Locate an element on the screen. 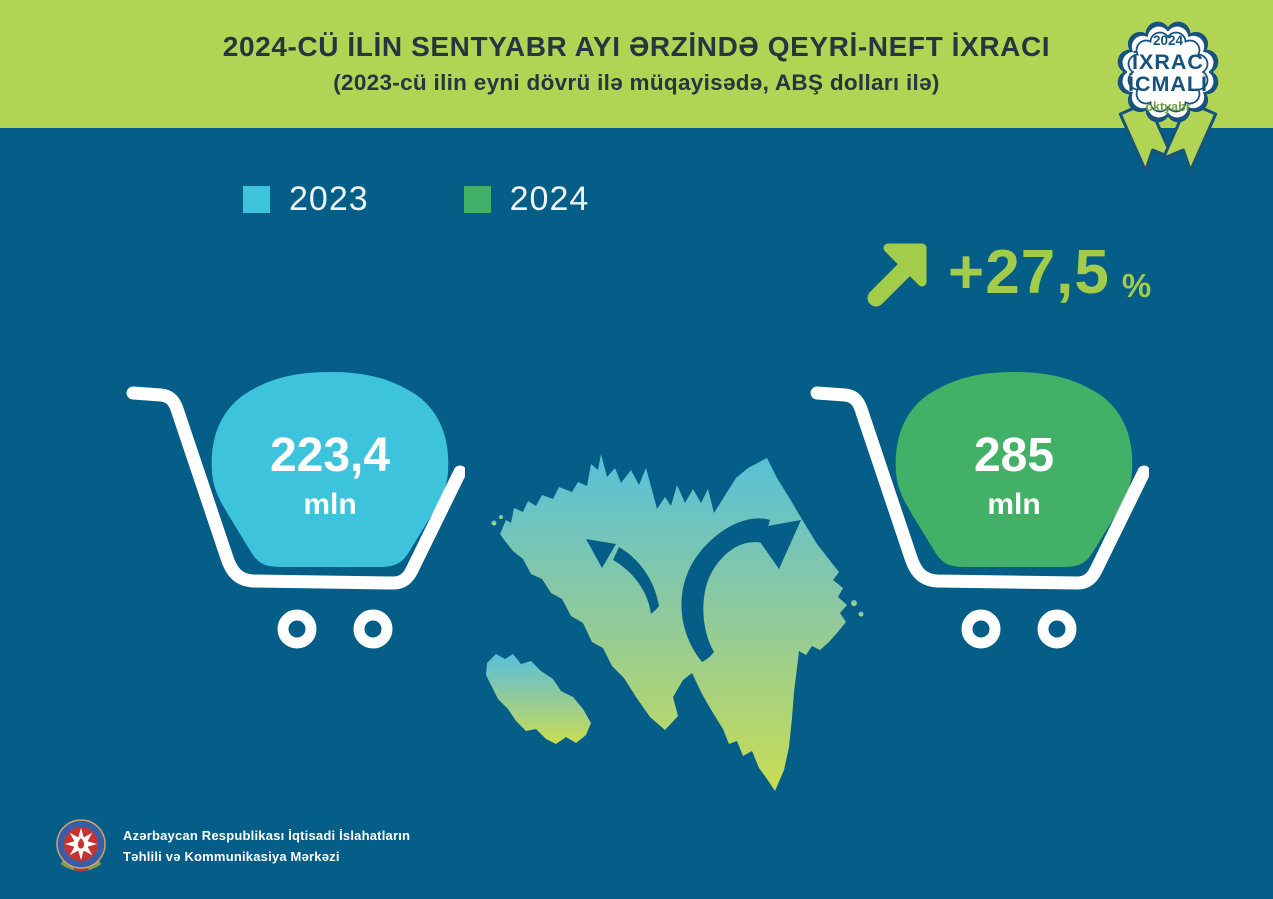 This screenshot has height=899, width=1273. badge-month: oktyabr is located at coordinates (1167, 107).